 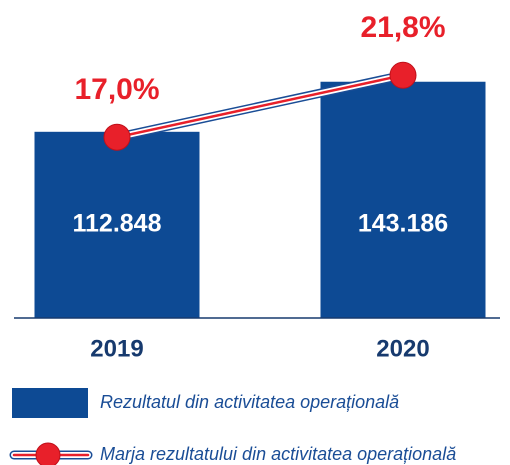 I want to click on bar-value-label: 112.848, so click(x=117, y=224).